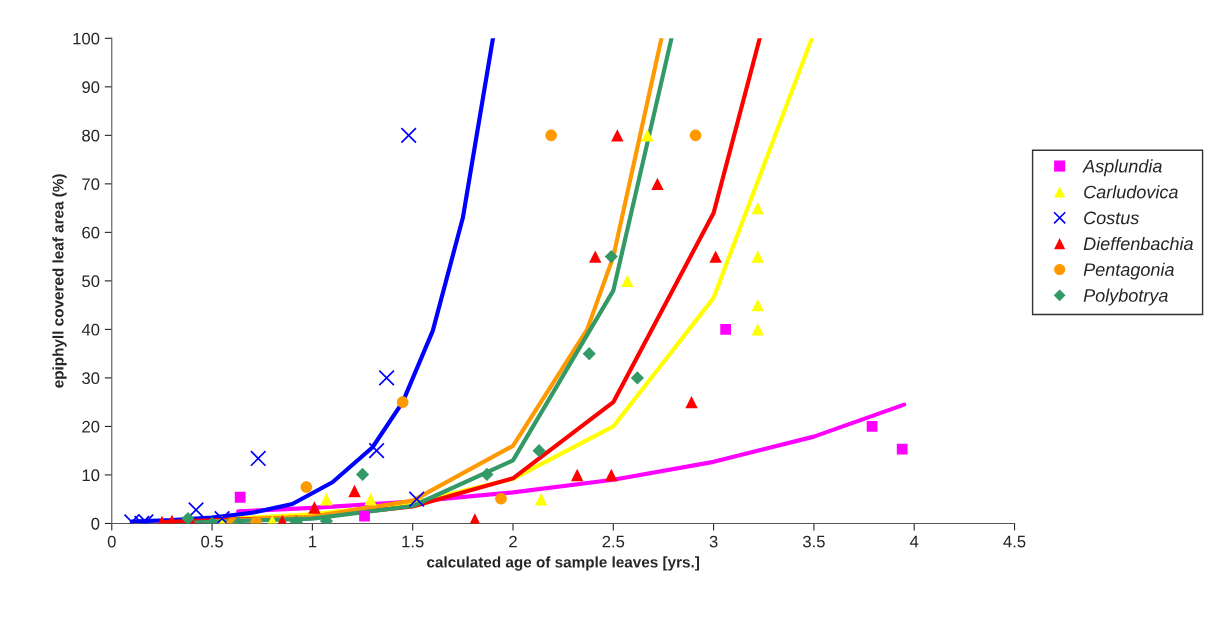 The width and height of the screenshot is (1215, 618). Describe the element at coordinates (413, 541) in the screenshot. I see `x-tick-label: 1.5` at that location.